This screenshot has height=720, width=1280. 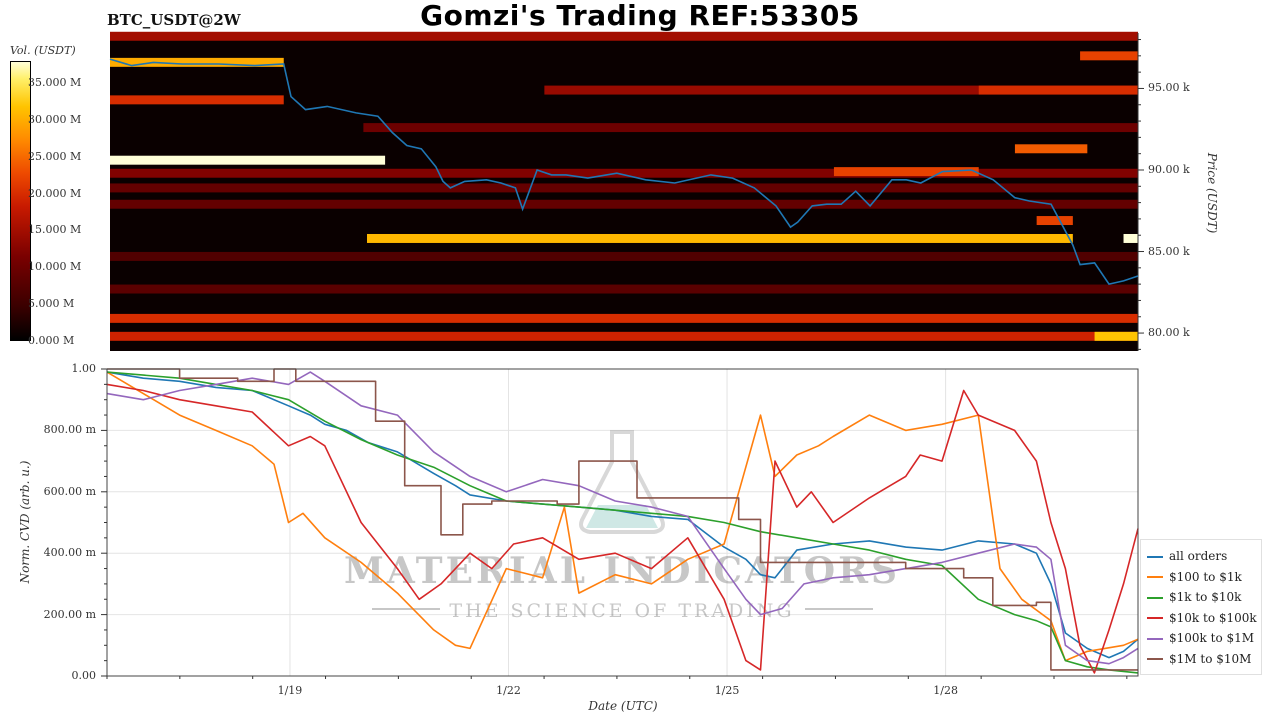 What do you see at coordinates (69, 614) in the screenshot?
I see `cvd-y-tick-label: 200.00 m` at bounding box center [69, 614].